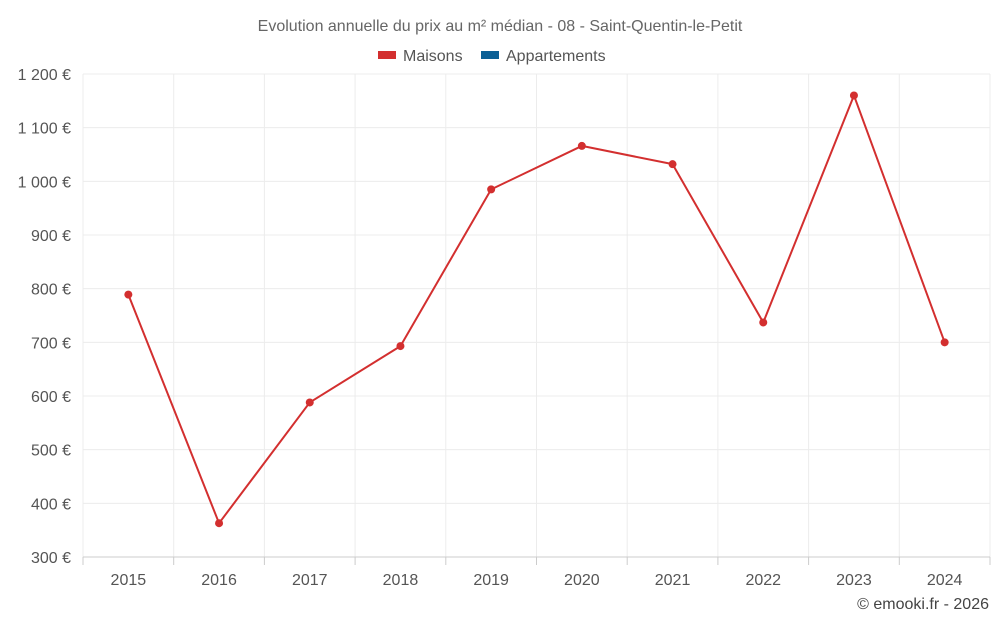 This screenshot has height=630, width=1000. Describe the element at coordinates (433, 56) in the screenshot. I see `legend-label-maisons: Maisons` at that location.